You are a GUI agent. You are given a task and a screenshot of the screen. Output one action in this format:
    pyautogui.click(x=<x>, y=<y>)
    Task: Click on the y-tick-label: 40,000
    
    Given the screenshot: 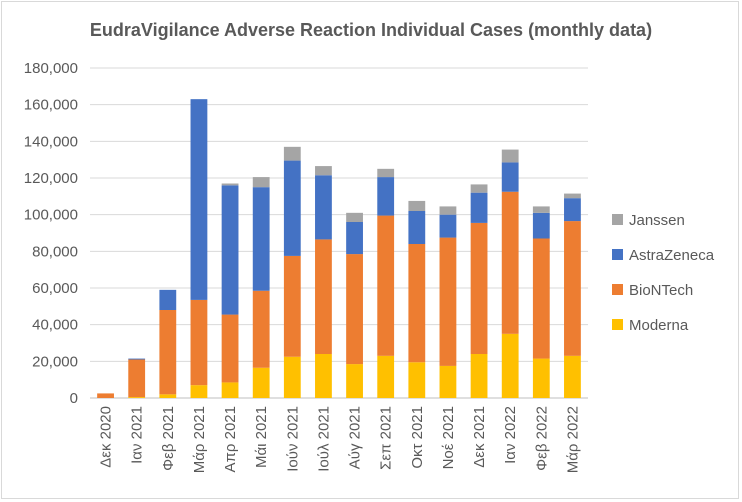 What is the action you would take?
    pyautogui.click(x=55, y=325)
    